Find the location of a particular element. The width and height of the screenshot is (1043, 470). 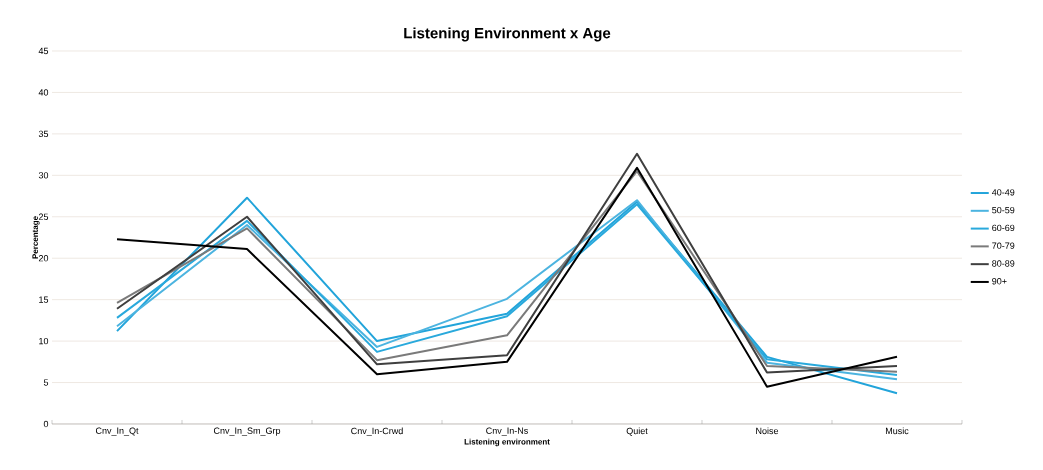

y-tick-label: 40 is located at coordinates (43, 92).